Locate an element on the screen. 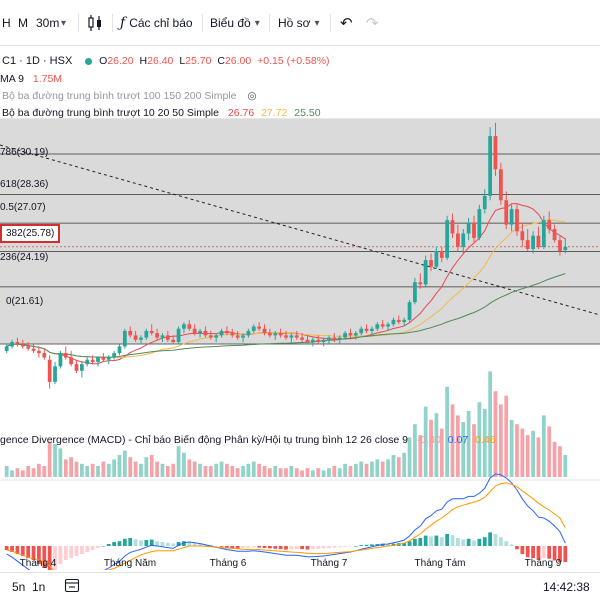 Image resolution: width=600 pixels, height=600 pixels. calendar-range-icon is located at coordinates (72, 585).